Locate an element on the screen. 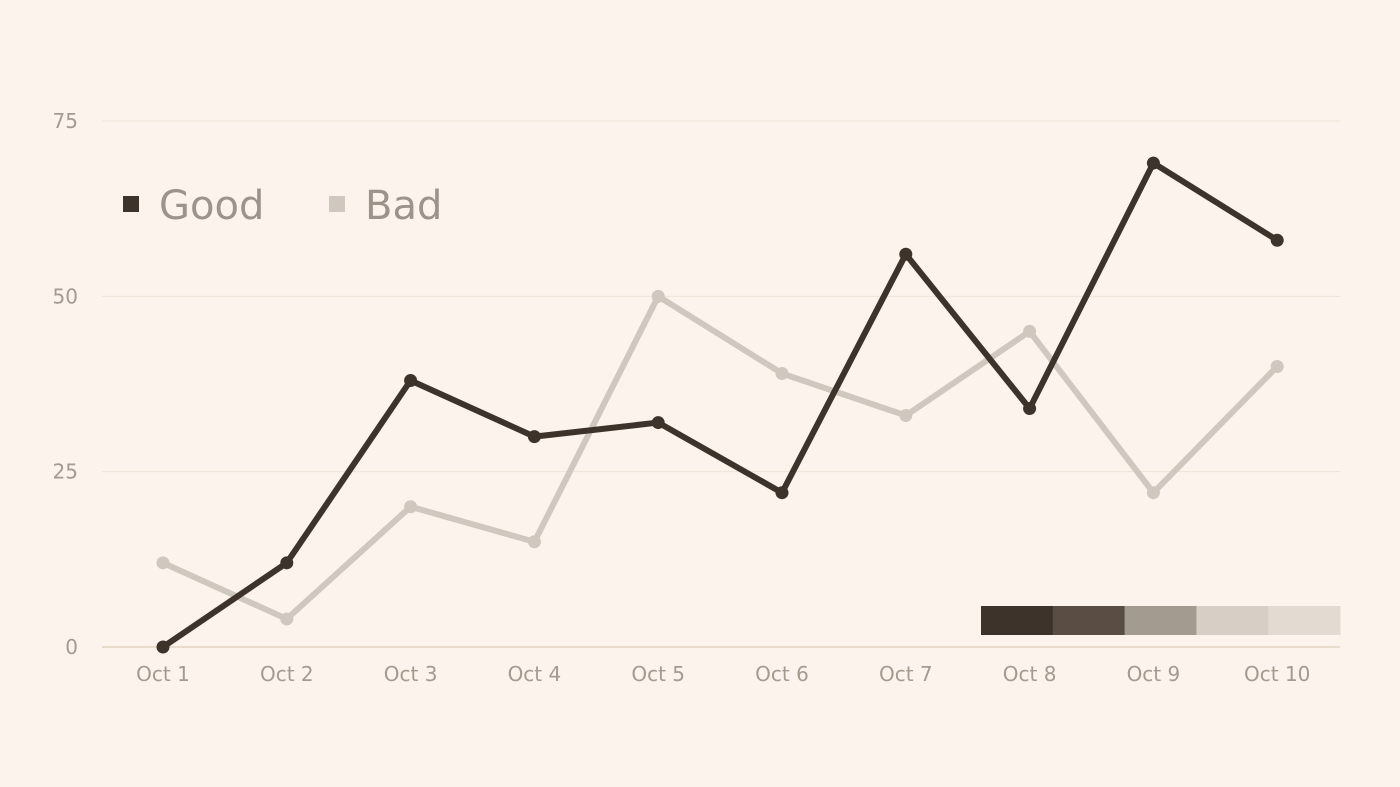  x-tick-label: Oct 10 is located at coordinates (1277, 674).